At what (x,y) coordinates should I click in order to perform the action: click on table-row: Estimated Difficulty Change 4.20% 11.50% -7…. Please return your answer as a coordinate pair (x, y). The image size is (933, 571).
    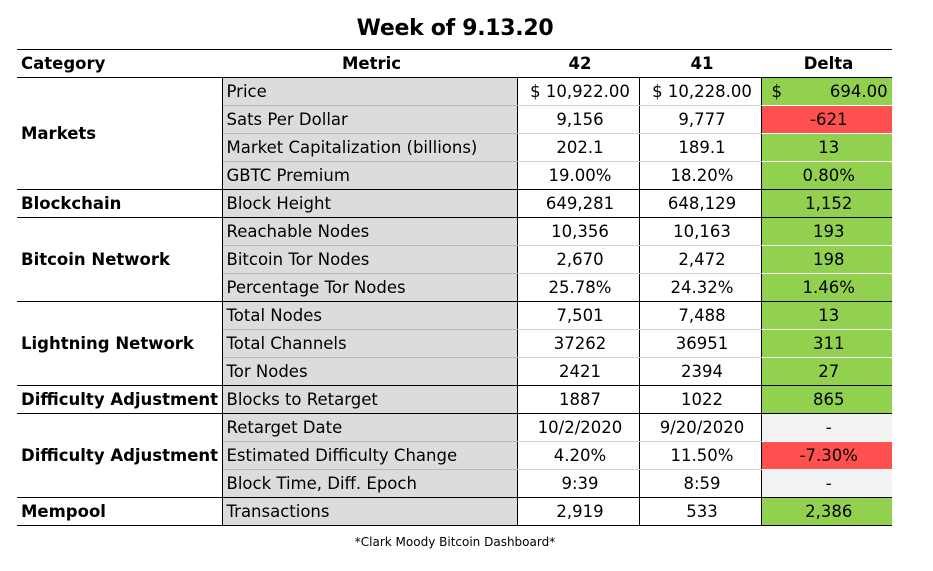
    Looking at the image, I should click on (454, 455).